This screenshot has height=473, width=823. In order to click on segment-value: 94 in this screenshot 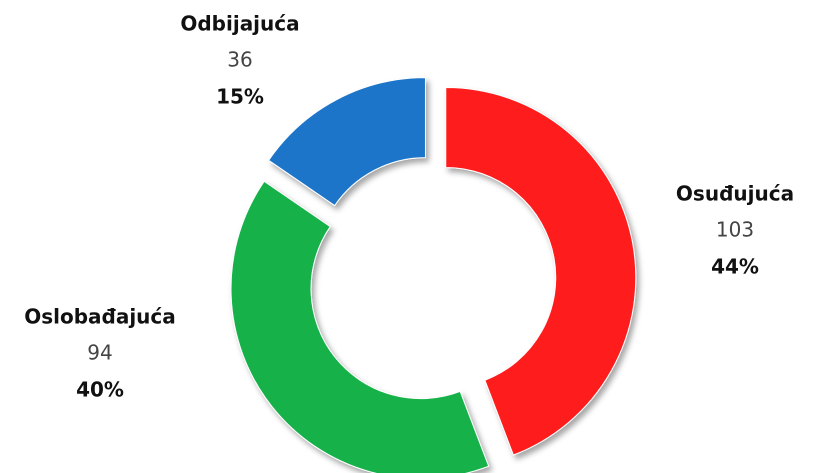, I will do `click(99, 353)`.